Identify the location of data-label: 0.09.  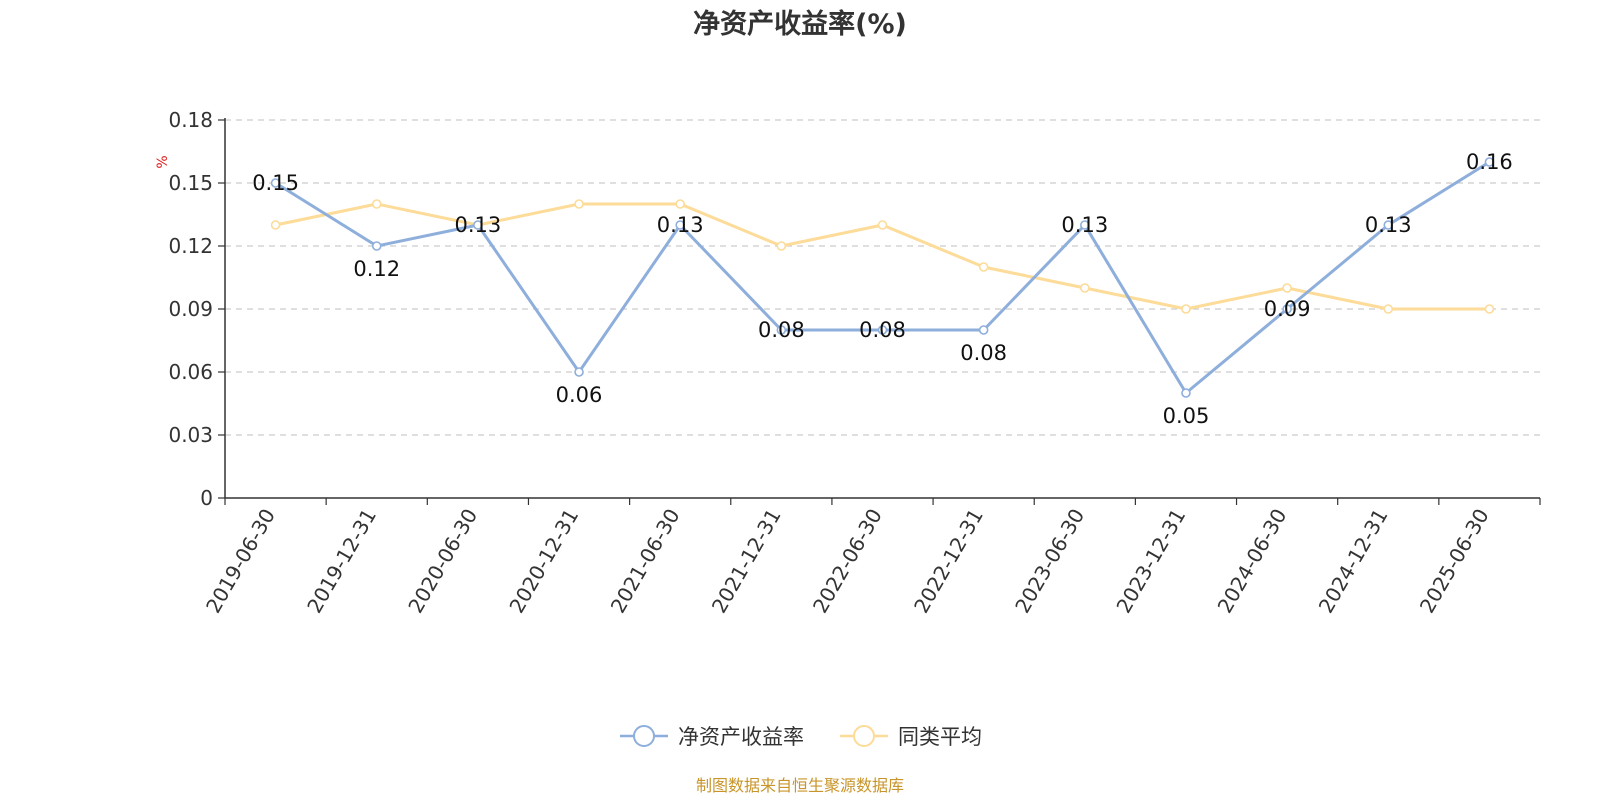
(1287, 309).